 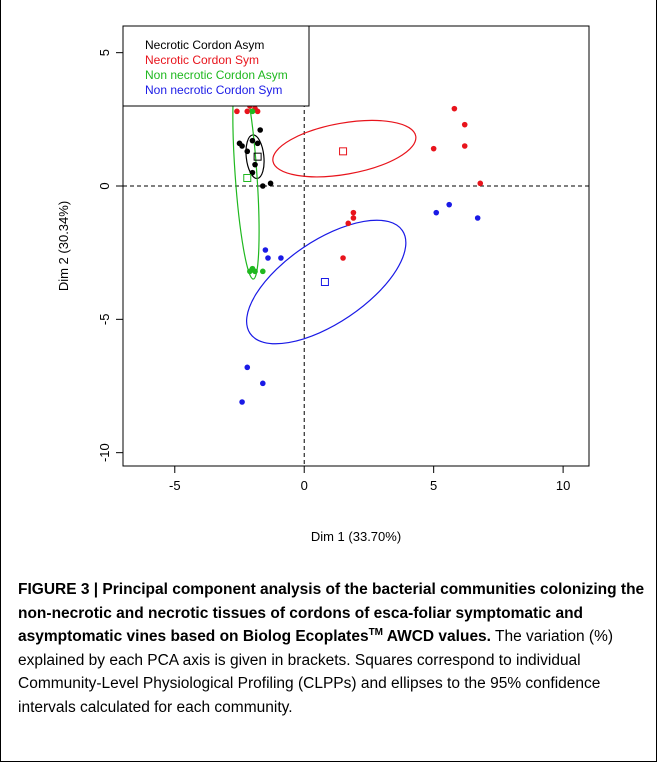 I want to click on caption-trademark: TM, so click(x=376, y=632).